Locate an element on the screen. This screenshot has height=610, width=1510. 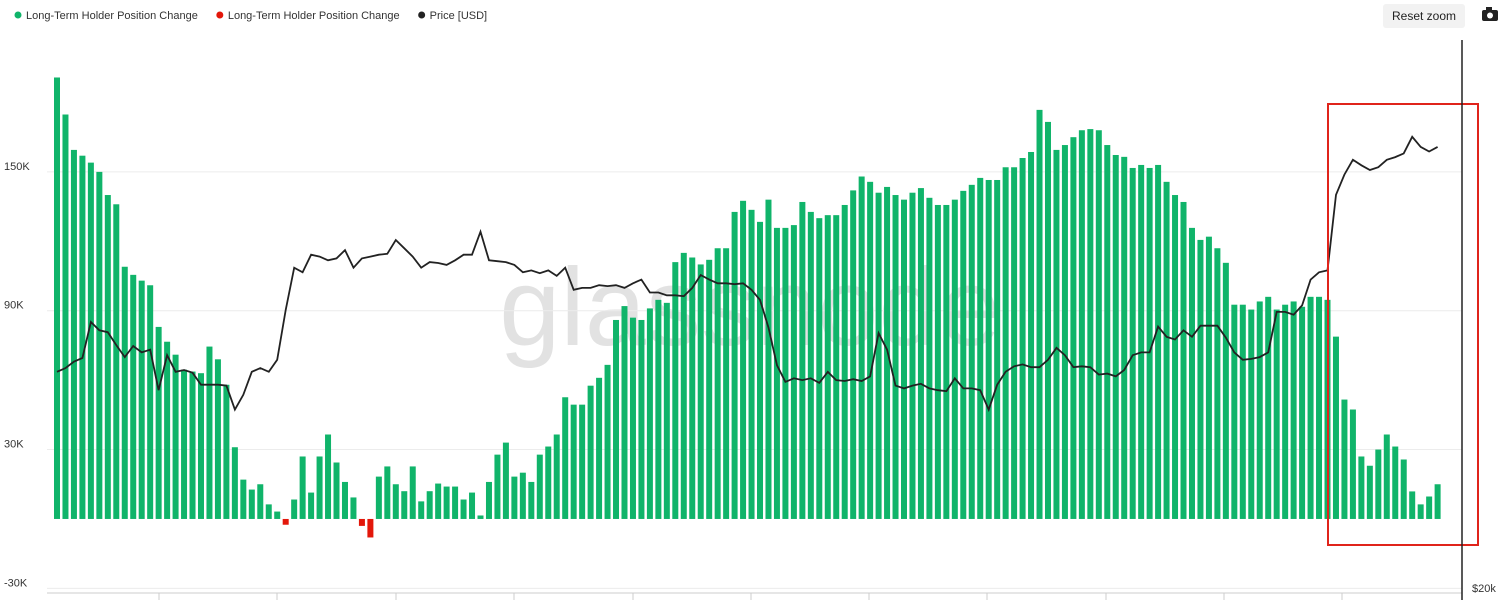
y2-tick-label: $20k is located at coordinates (1484, 589).